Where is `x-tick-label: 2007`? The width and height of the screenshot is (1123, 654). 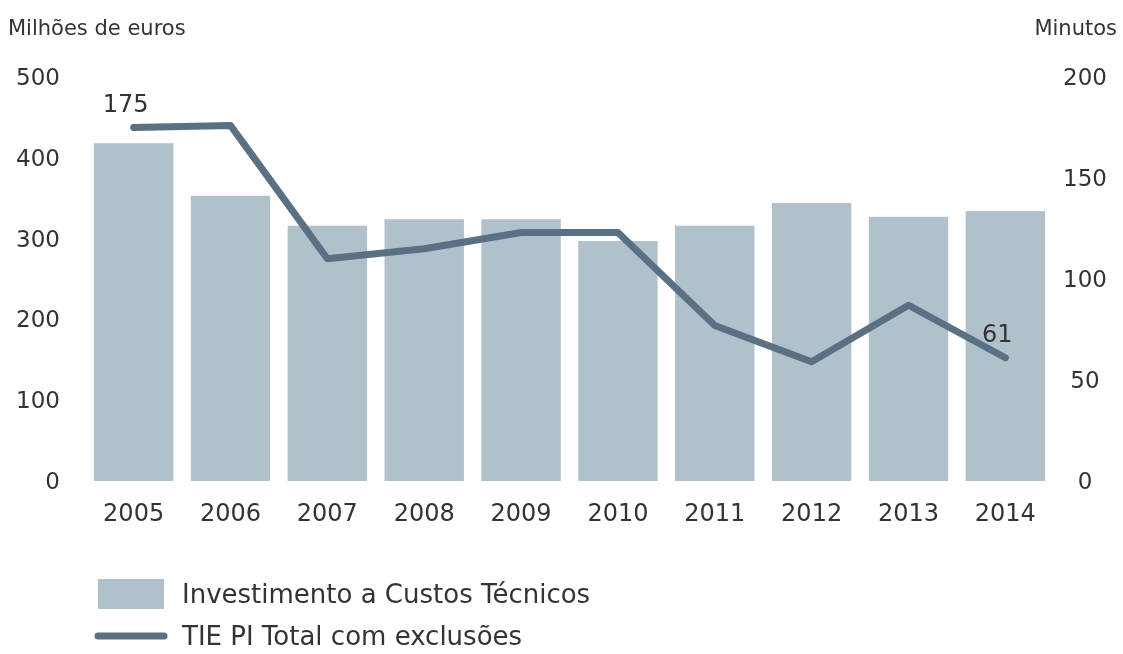 x-tick-label: 2007 is located at coordinates (327, 513).